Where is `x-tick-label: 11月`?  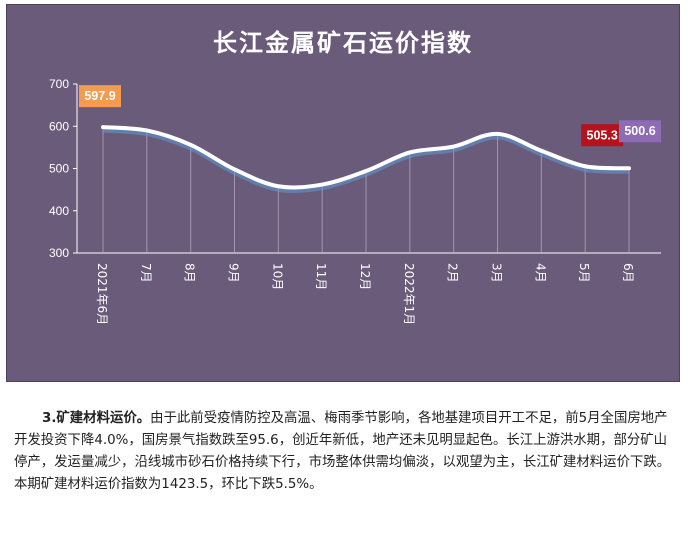
x-tick-label: 11月 is located at coordinates (321, 276).